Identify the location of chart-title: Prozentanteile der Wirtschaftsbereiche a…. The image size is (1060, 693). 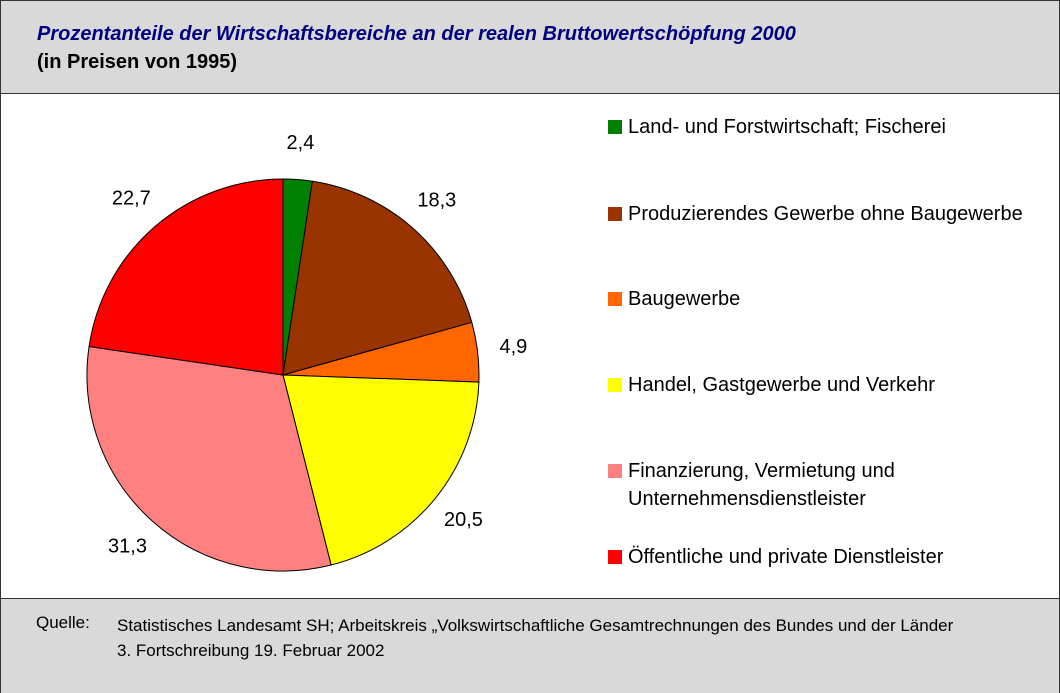
(416, 34).